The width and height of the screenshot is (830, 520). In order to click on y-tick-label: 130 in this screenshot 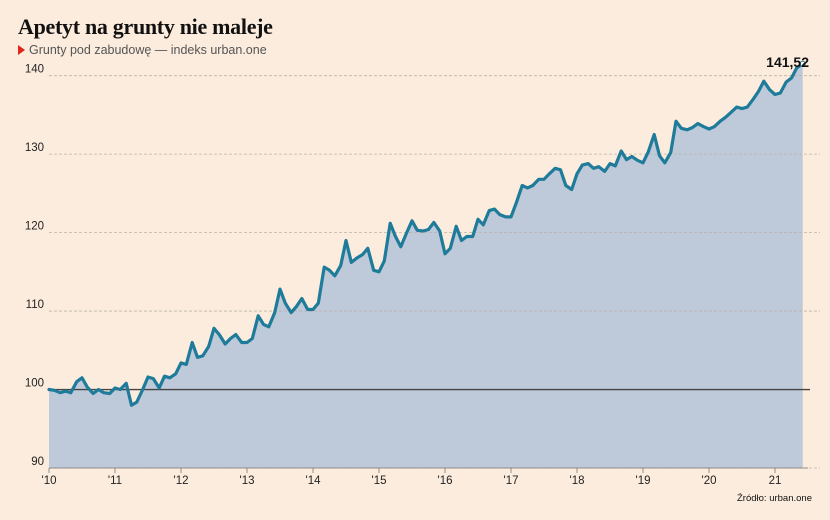, I will do `click(34, 148)`.